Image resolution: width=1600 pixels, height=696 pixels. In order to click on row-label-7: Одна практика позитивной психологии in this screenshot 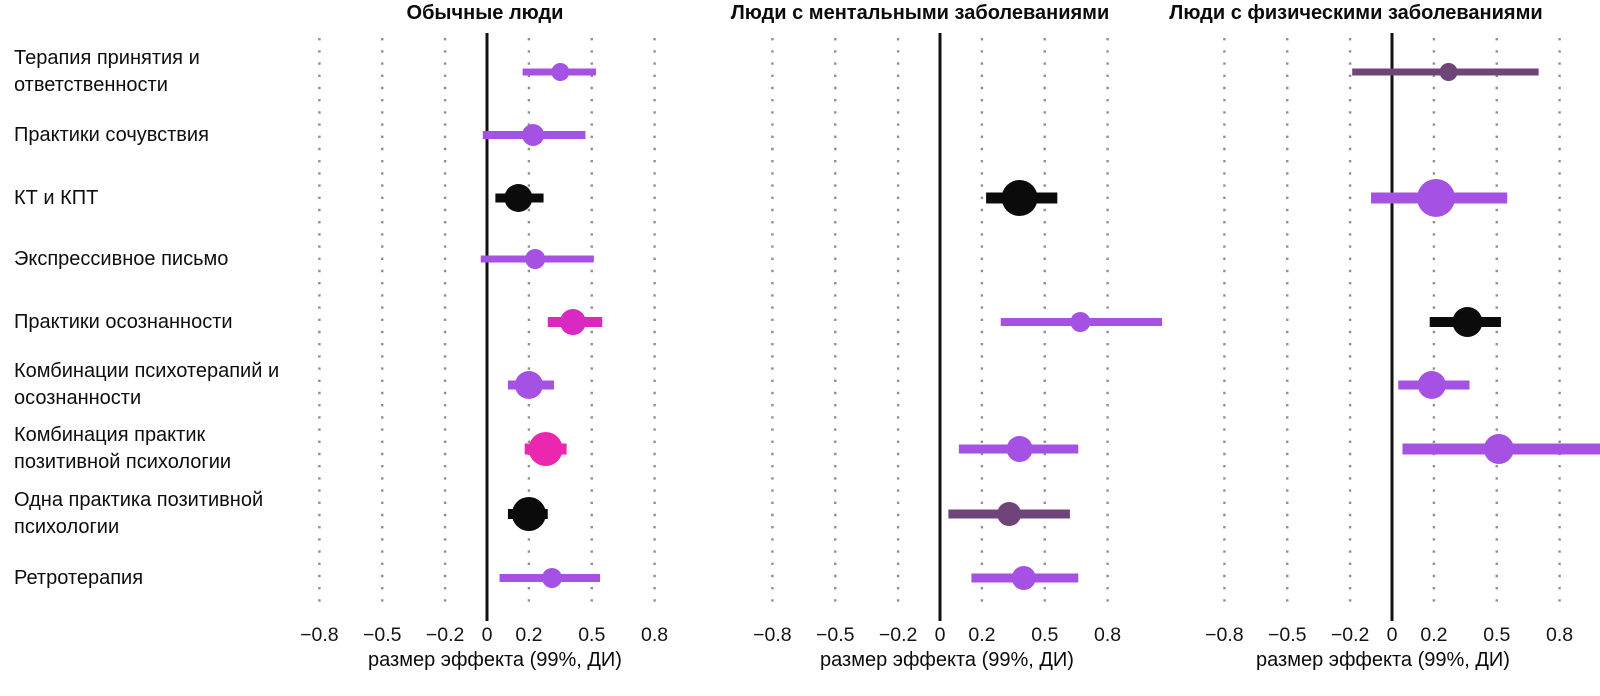, I will do `click(139, 513)`.